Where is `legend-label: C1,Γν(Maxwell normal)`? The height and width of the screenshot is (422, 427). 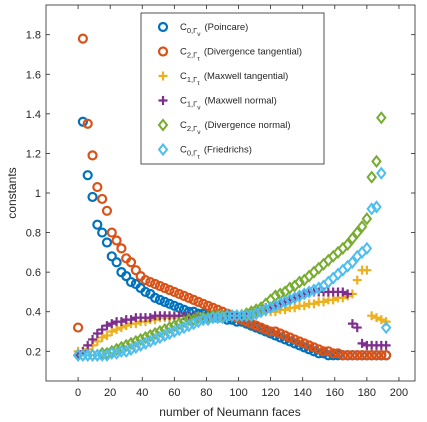 legend-label: C1,Γν(Maxwell normal) is located at coordinates (228, 104).